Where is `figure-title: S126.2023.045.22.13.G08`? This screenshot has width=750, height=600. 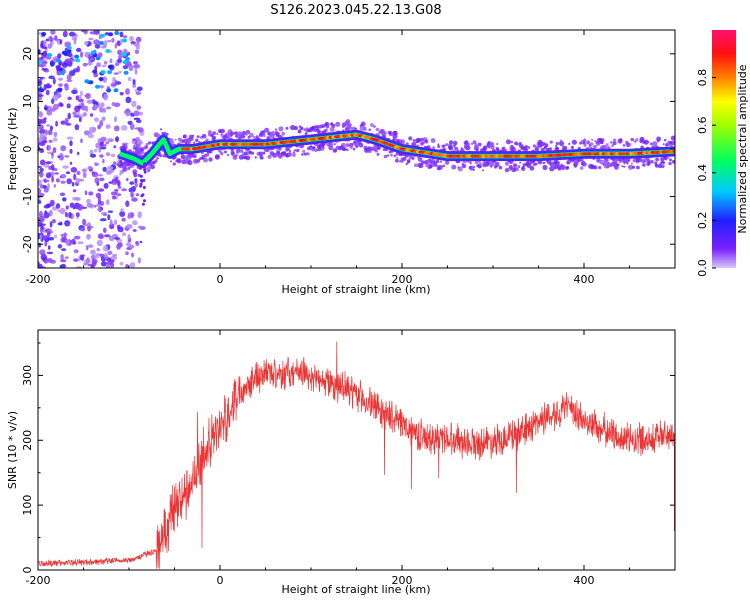
figure-title: S126.2023.045.22.13.G08 is located at coordinates (355, 10).